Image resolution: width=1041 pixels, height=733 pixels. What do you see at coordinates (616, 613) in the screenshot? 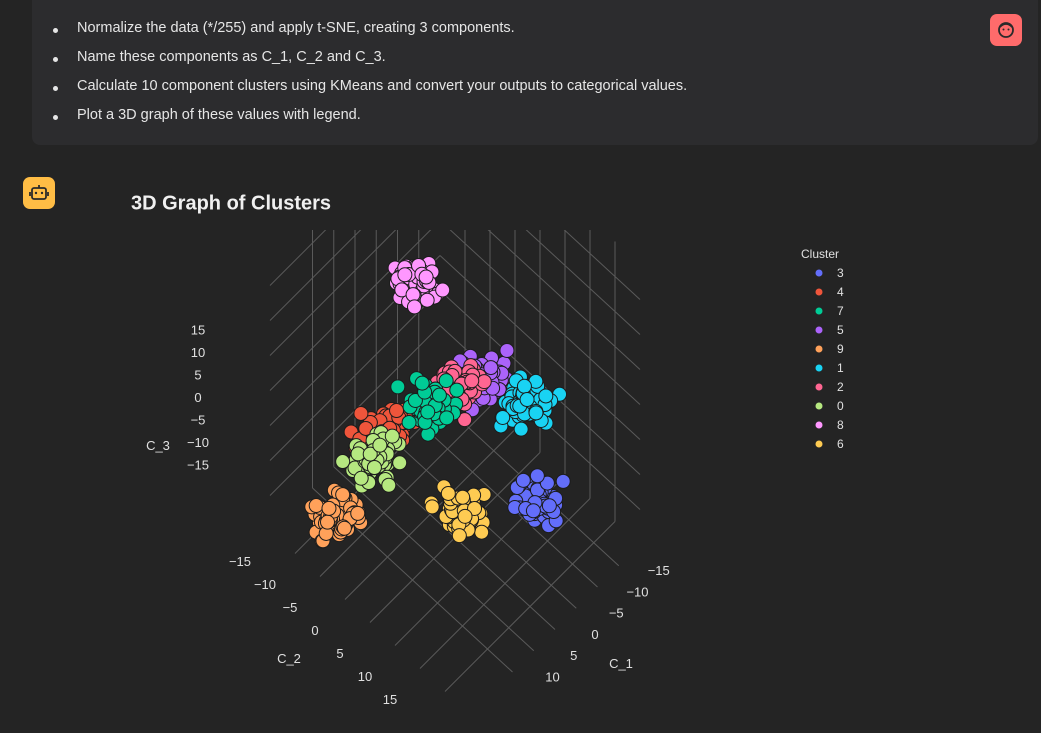
I see `x-tick-label: −5` at bounding box center [616, 613].